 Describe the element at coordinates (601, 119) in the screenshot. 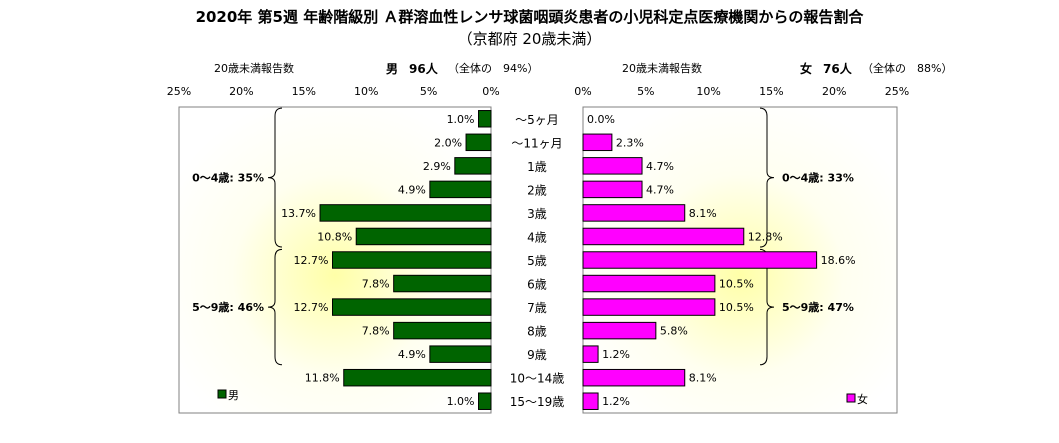

I see `female-data-label: 0.0%` at that location.